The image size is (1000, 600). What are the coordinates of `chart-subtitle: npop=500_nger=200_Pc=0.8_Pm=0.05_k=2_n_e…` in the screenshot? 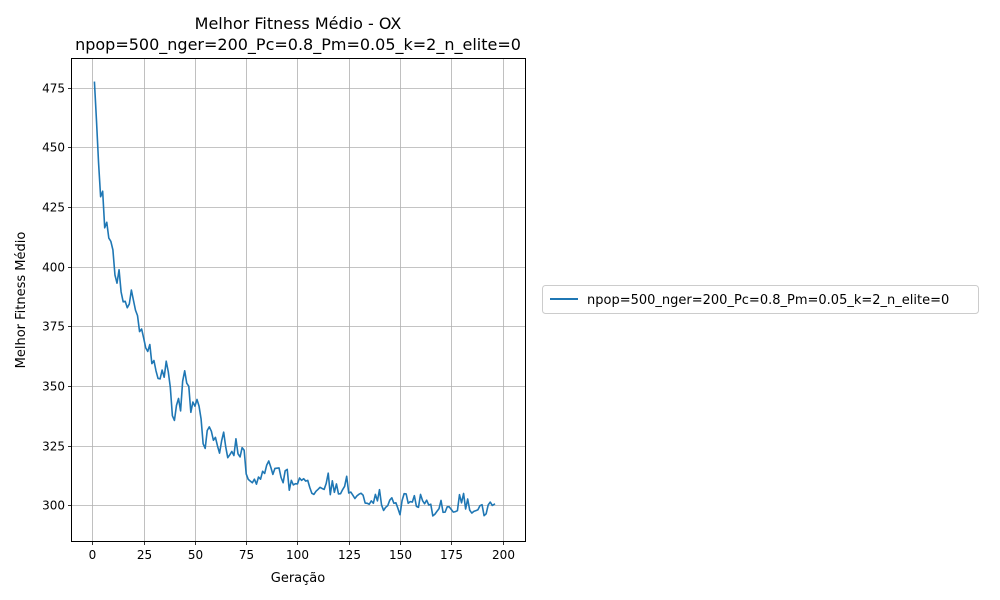 It's located at (298, 45).